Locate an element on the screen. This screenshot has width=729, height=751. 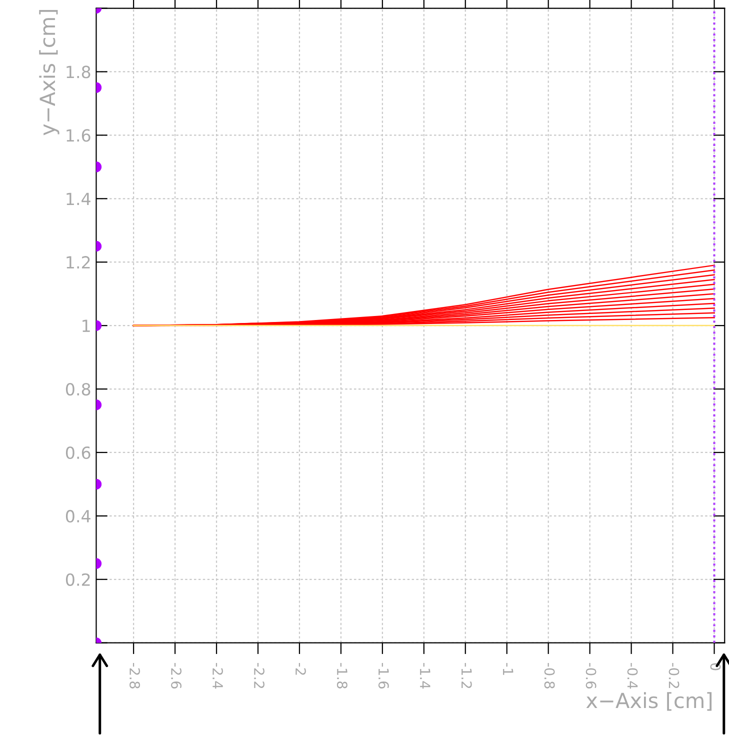
x-tick-label: -2.6 is located at coordinates (176, 675).